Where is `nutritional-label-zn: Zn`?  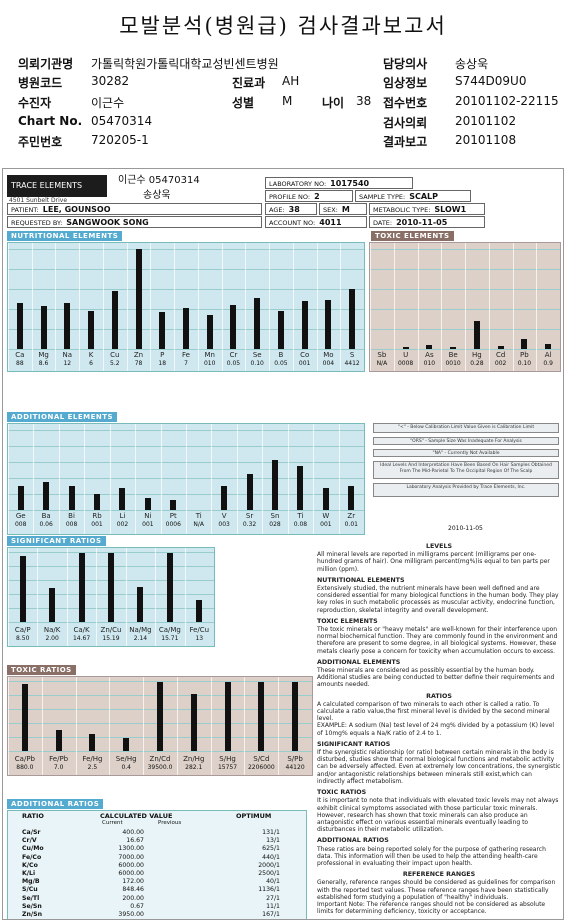 nutritional-label-zn: Zn is located at coordinates (138, 355).